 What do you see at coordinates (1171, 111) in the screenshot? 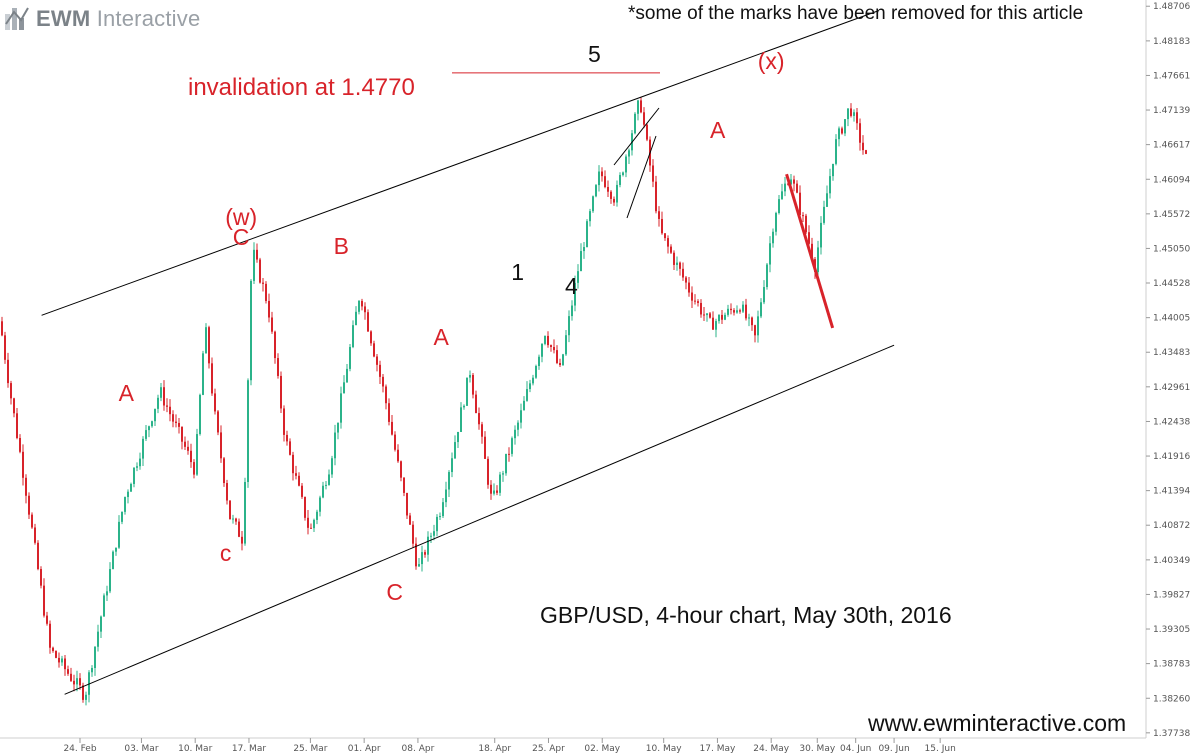
I see `y-tick-label: 1.47139` at bounding box center [1171, 111].